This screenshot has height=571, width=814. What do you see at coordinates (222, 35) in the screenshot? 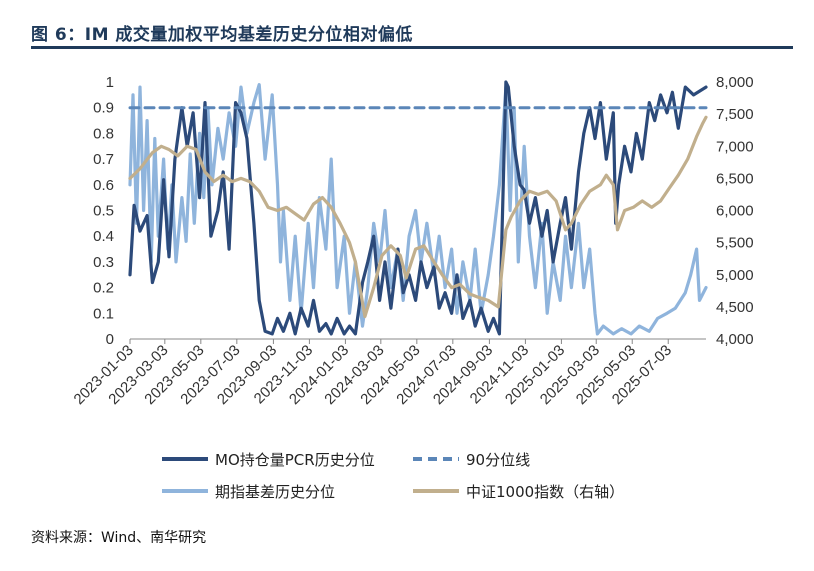
I see `page-title: 图 6：IM 成交量加权平均基差历史分位相对偏低` at bounding box center [222, 35].